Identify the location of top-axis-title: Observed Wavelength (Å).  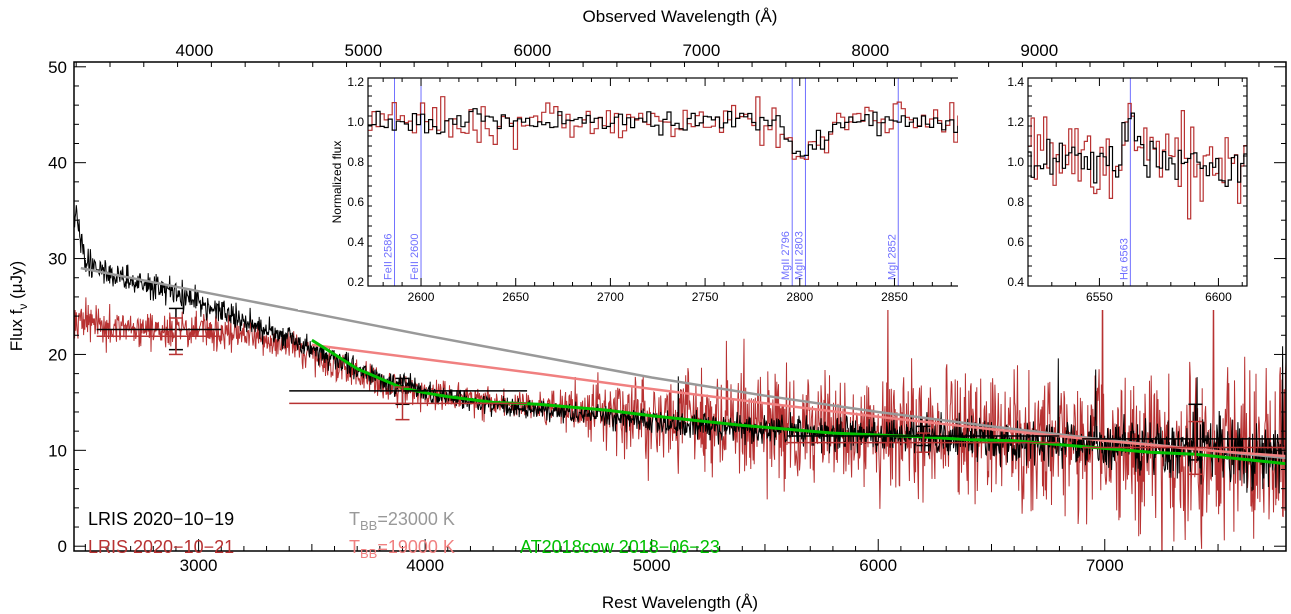
(680, 16).